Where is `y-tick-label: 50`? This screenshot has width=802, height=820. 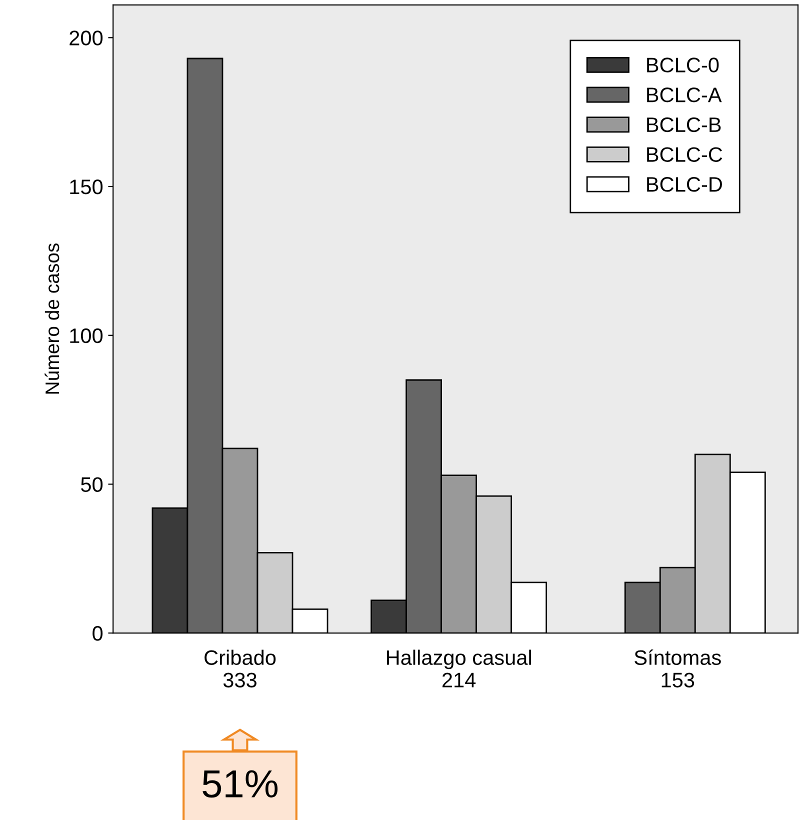 y-tick-label: 50 is located at coordinates (92, 484).